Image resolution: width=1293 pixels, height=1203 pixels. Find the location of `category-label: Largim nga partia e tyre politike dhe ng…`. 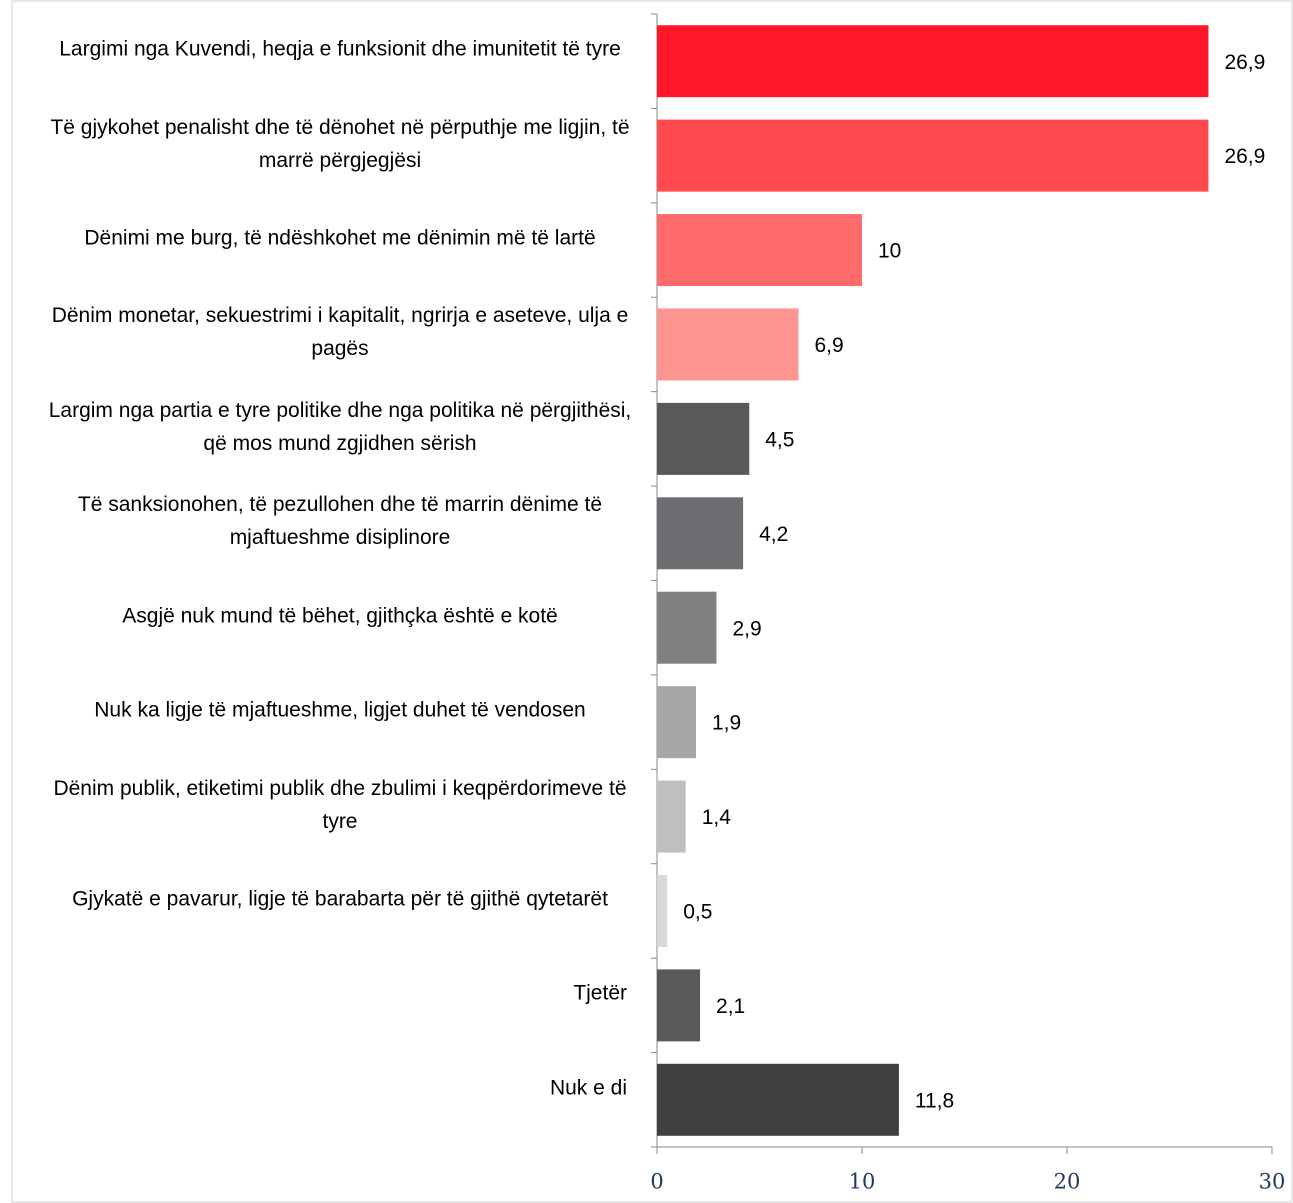

category-label: Largim nga partia e tyre politike dhe ng… is located at coordinates (340, 426).